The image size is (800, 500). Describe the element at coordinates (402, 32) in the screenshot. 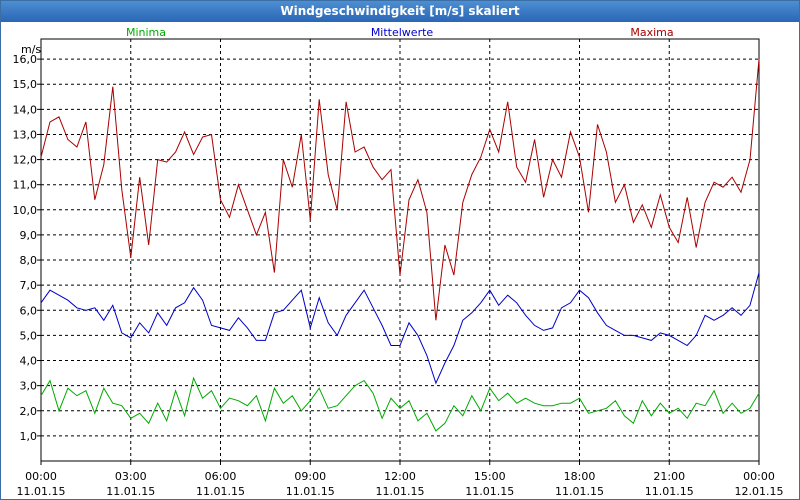

I see `legend-mittelwerte: Mittelwerte` at that location.